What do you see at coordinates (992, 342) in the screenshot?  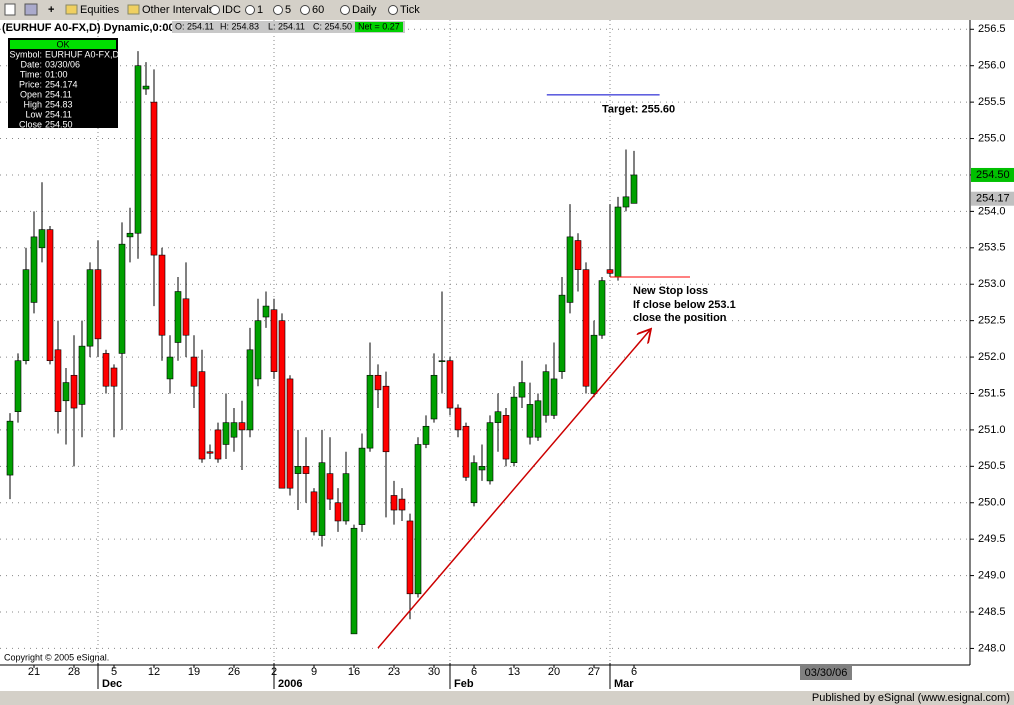 I see `y-axis-area` at bounding box center [992, 342].